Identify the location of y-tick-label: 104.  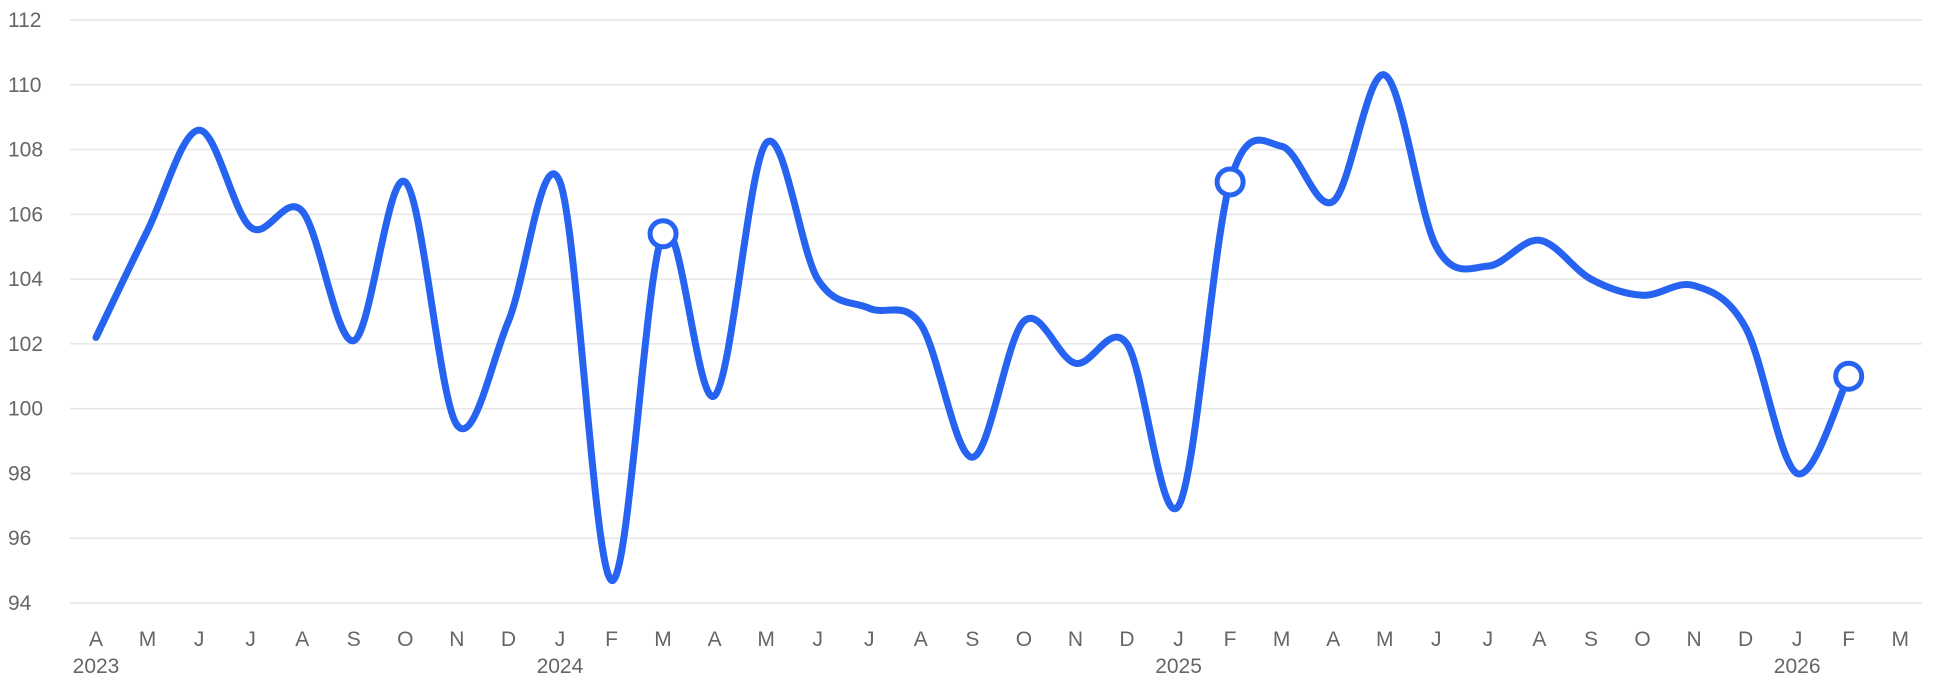
(25, 279).